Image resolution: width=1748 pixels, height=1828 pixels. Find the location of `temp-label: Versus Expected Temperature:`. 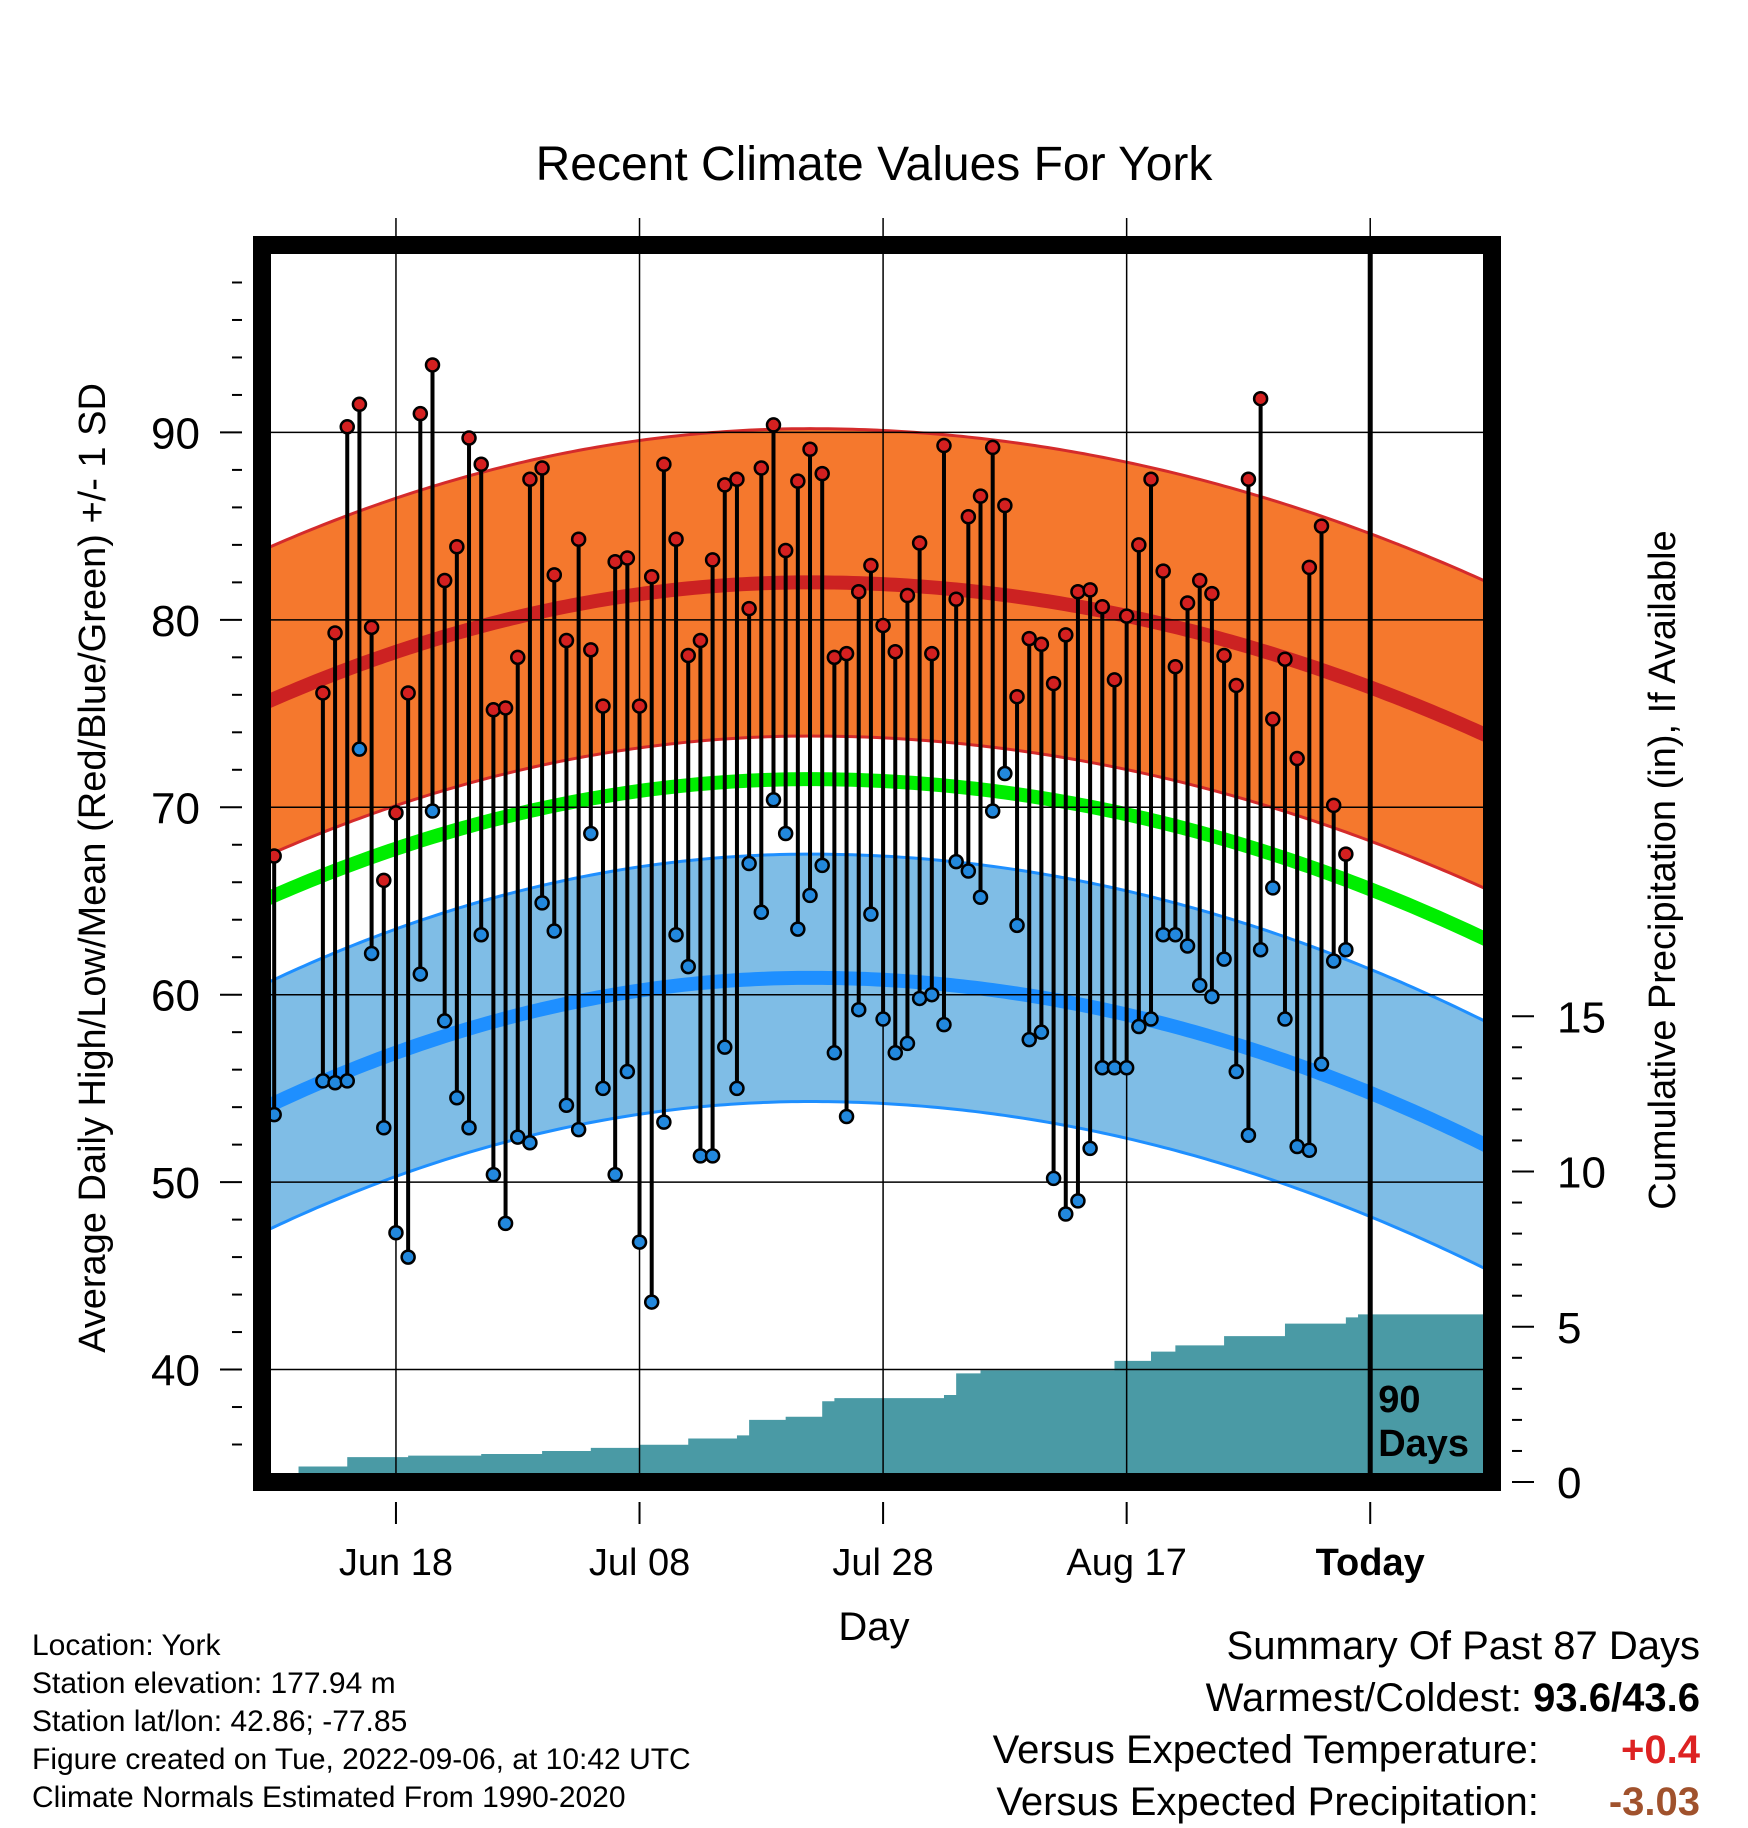

temp-label: Versus Expected Temperature: is located at coordinates (1265, 1750).